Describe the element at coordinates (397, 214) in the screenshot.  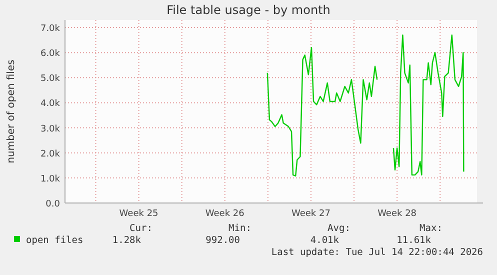
I see `x-tick-label: Week 28` at that location.